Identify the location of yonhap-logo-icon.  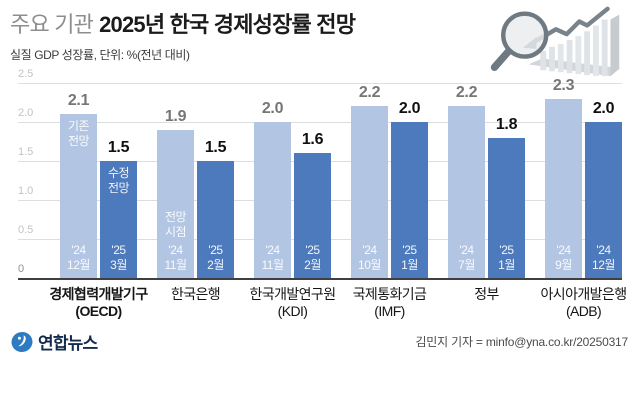
(22, 341).